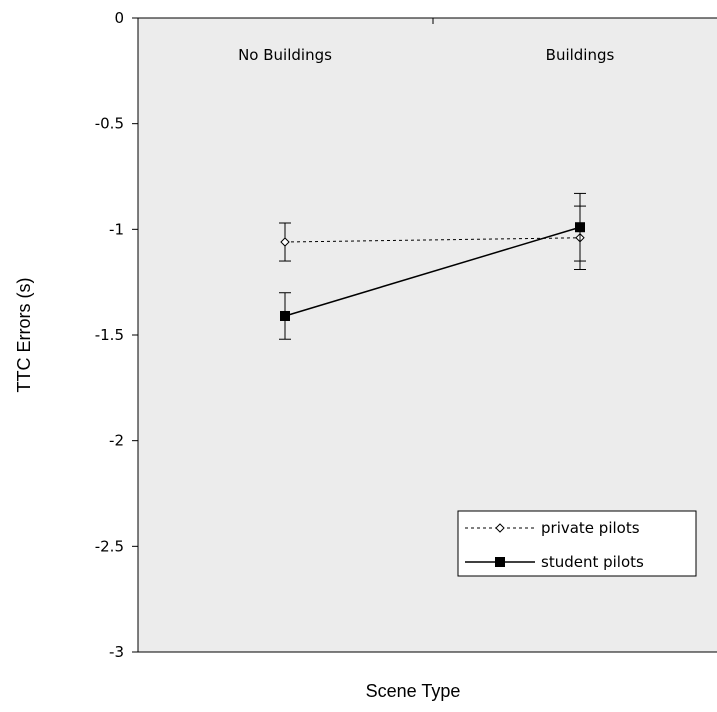  What do you see at coordinates (285, 55) in the screenshot?
I see `x-category-label: No Buildings` at bounding box center [285, 55].